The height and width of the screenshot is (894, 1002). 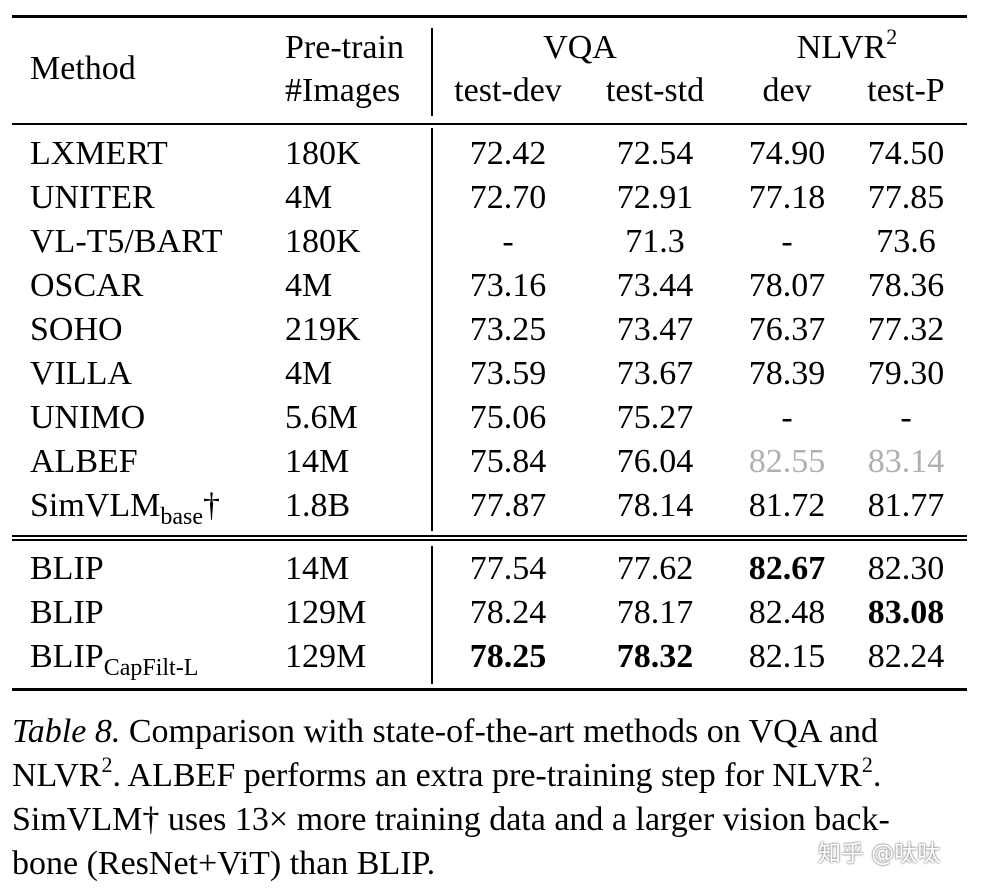 What do you see at coordinates (906, 612) in the screenshot?
I see `row-value-test-p: 83.08` at bounding box center [906, 612].